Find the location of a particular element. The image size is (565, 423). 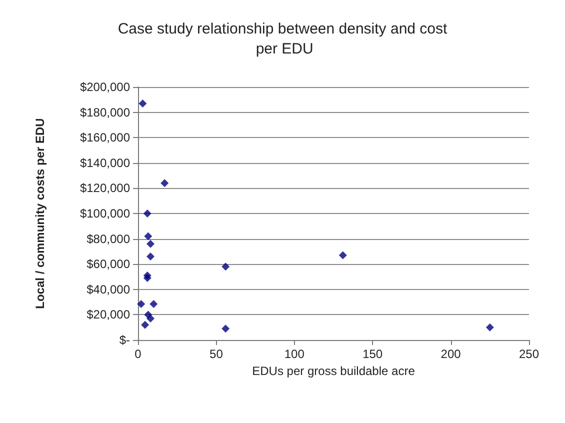

y-tick-label: $180,000 is located at coordinates (105, 112).